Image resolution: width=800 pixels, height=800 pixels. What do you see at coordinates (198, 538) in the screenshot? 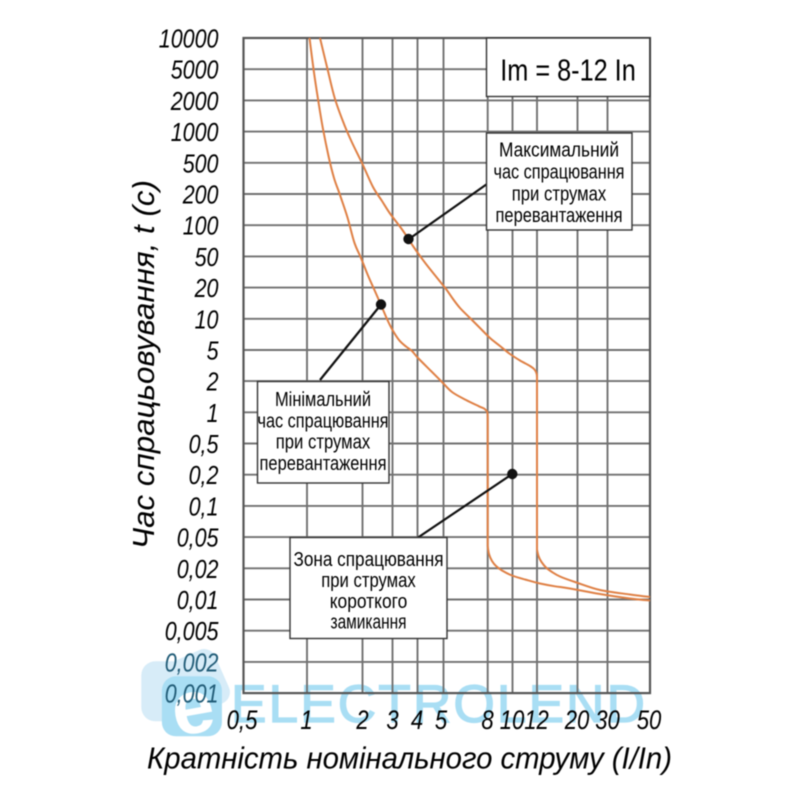
I see `svg-text: 0,05` at bounding box center [198, 538].